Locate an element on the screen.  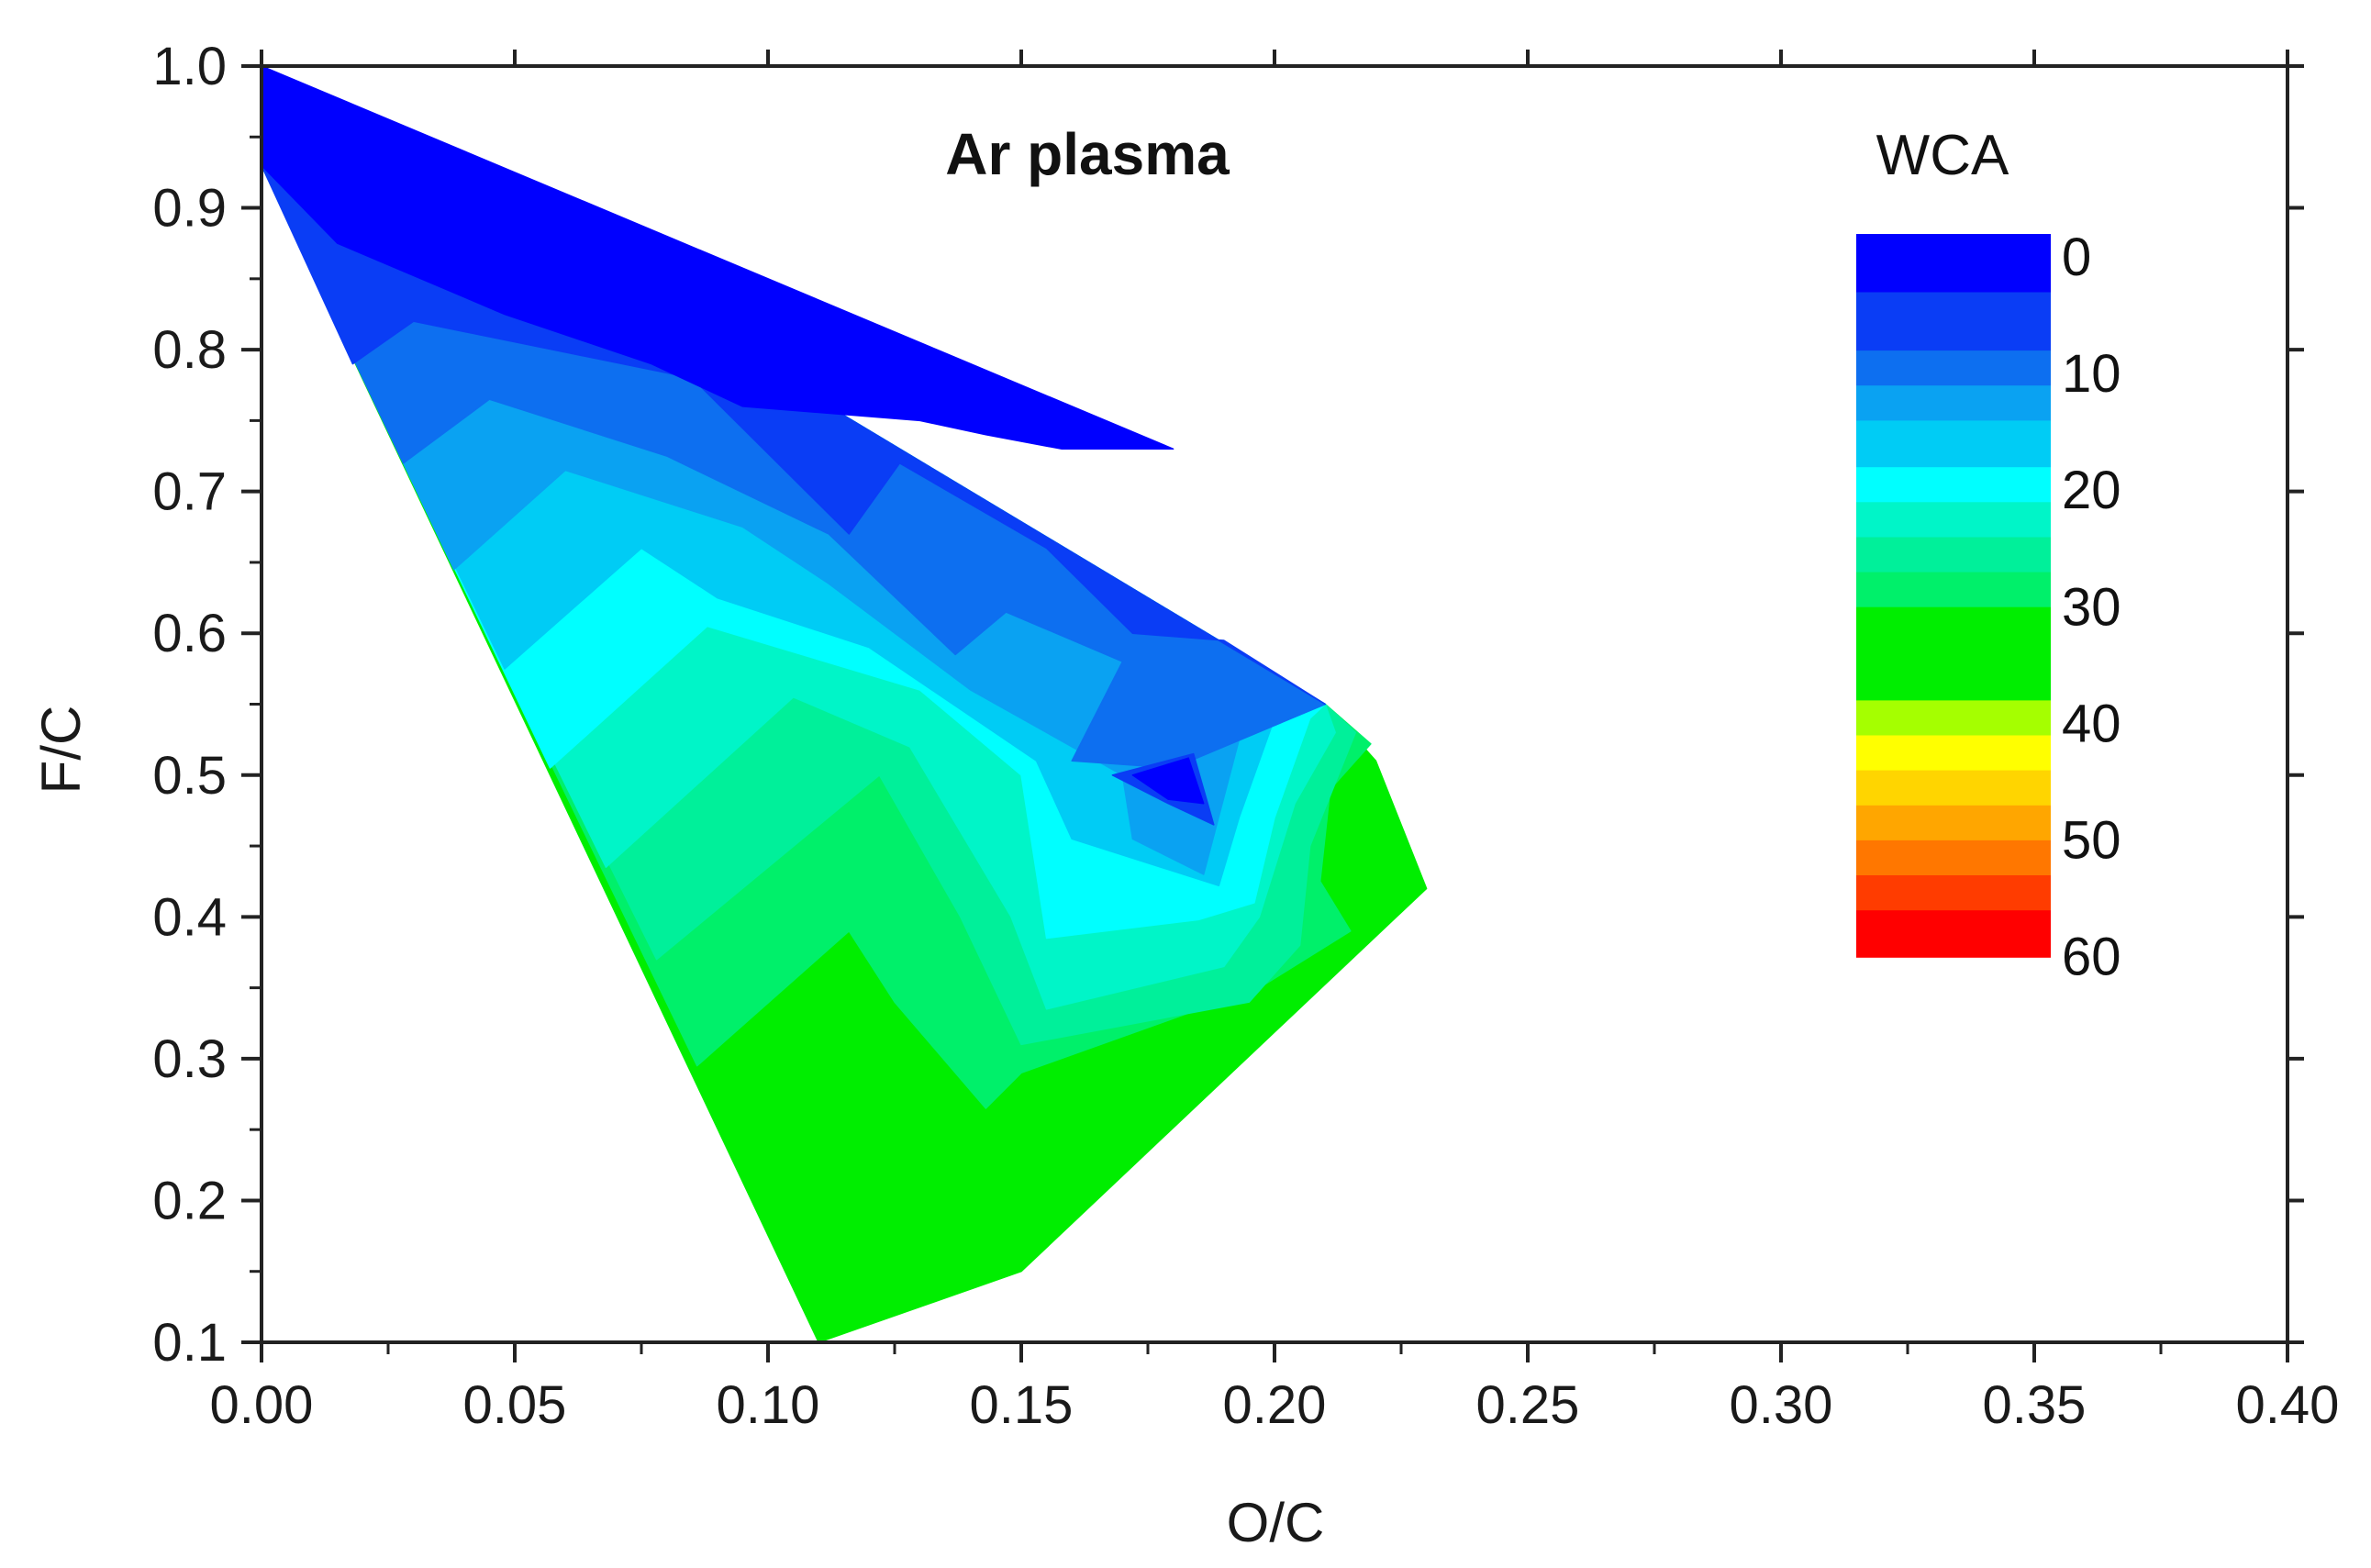
chart-title: Ar plasma is located at coordinates (1088, 154).